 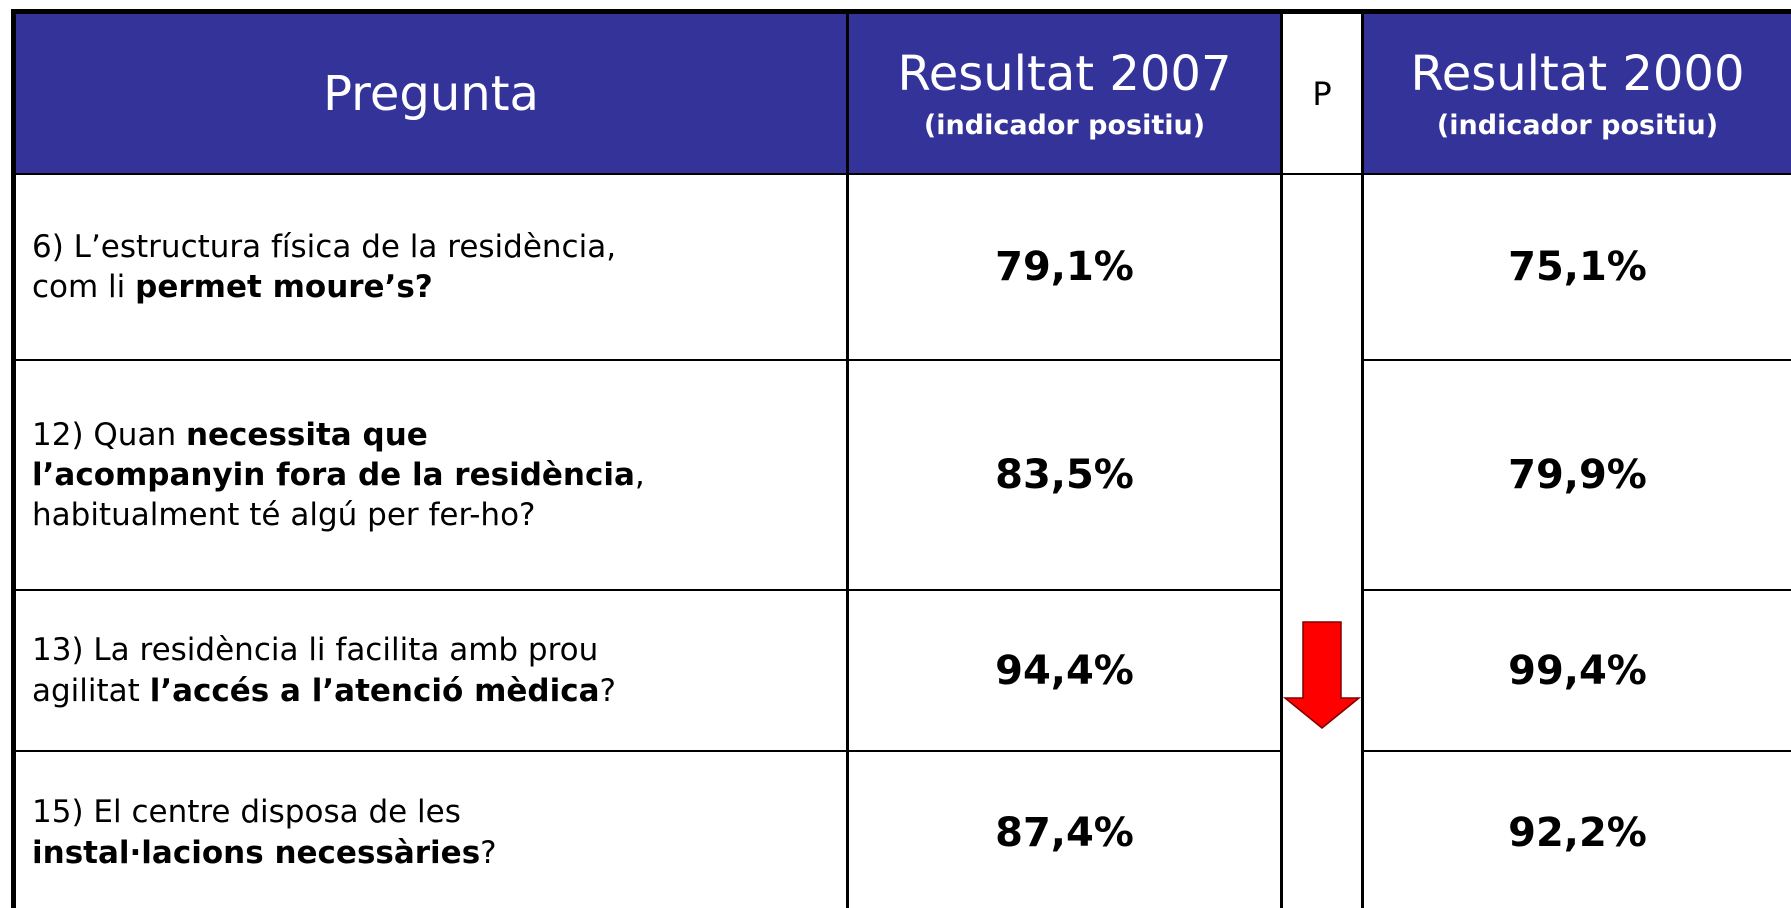 I want to click on question-text: com li, so click(x=84, y=287).